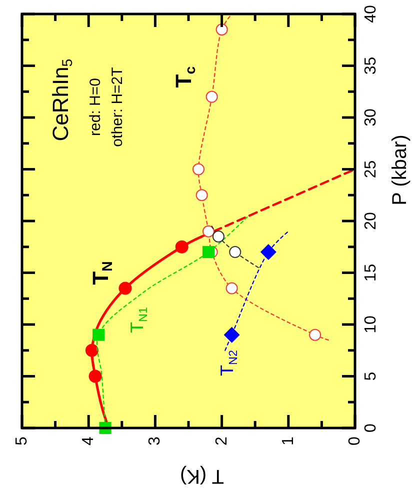  I want to click on annotation: other: H=2T, so click(117, 107).